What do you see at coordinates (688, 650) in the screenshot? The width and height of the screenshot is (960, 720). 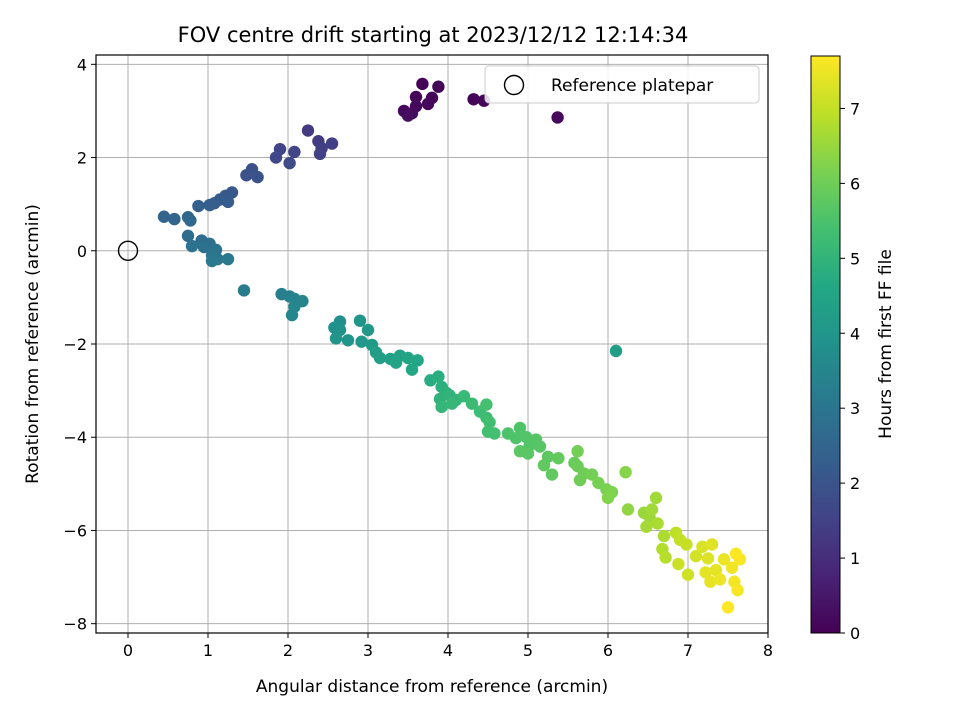 I see `x-tick-label: 7` at bounding box center [688, 650].